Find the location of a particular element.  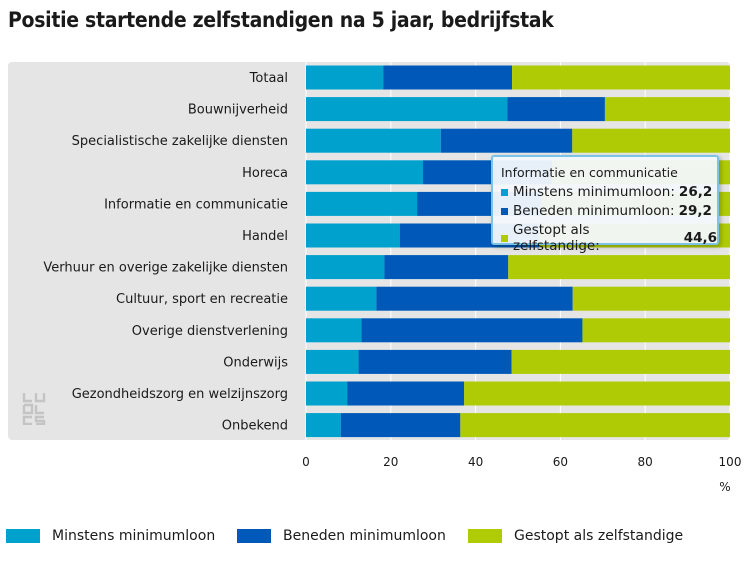

category-label: Bouwnijverheid is located at coordinates (238, 110).